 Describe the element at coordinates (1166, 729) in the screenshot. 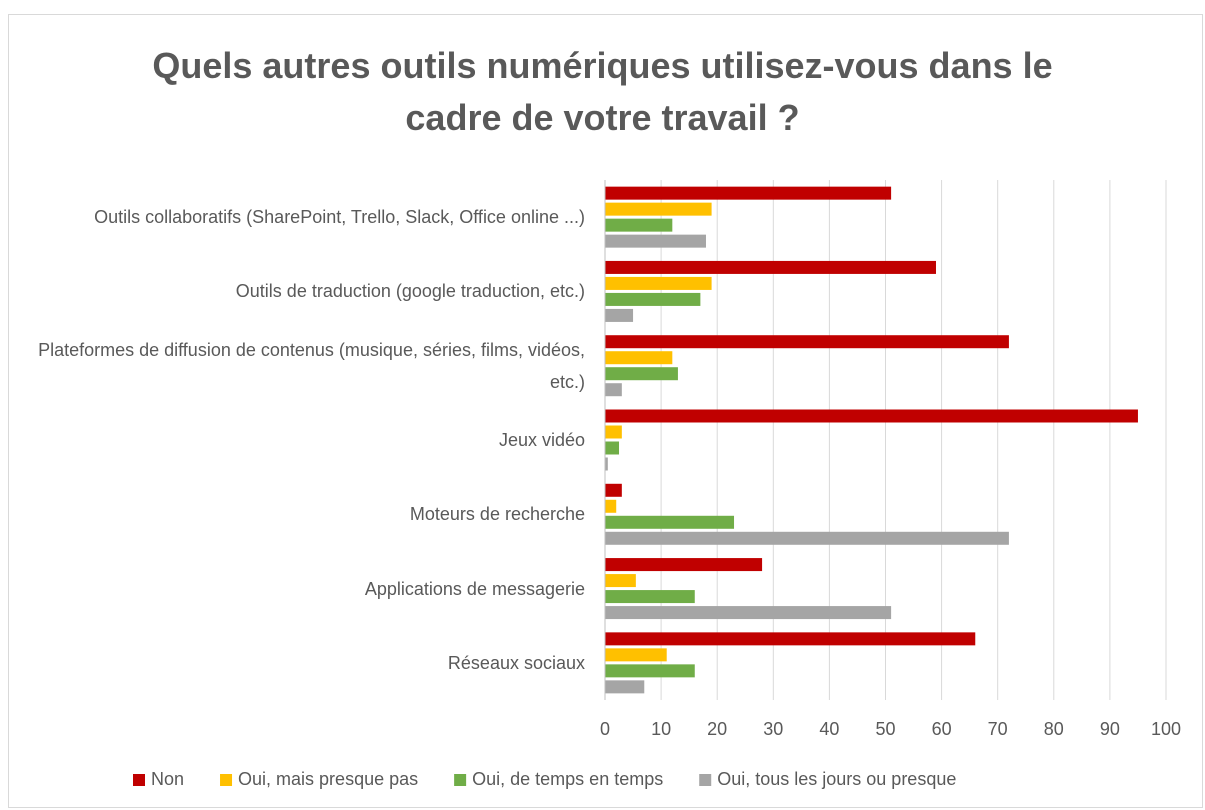

I see `x-tick-label: 100` at that location.